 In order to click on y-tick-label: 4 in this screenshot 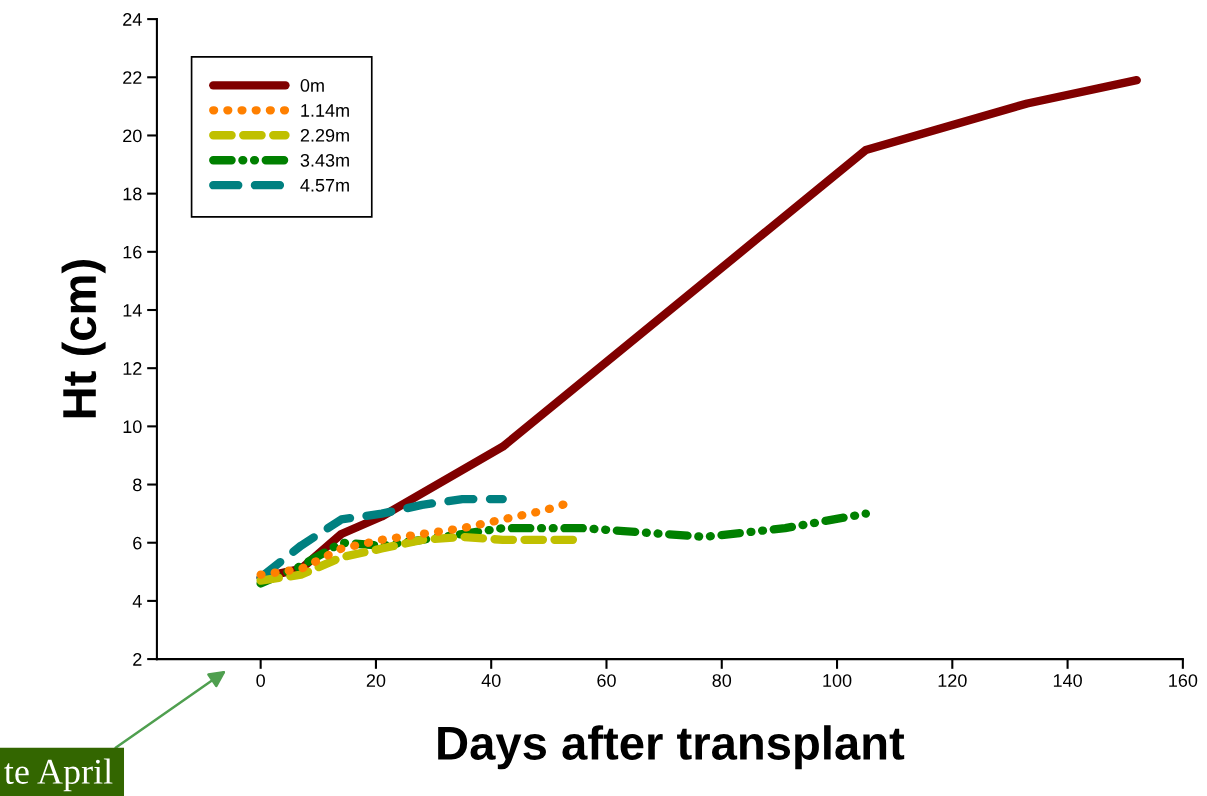, I will do `click(137, 601)`.